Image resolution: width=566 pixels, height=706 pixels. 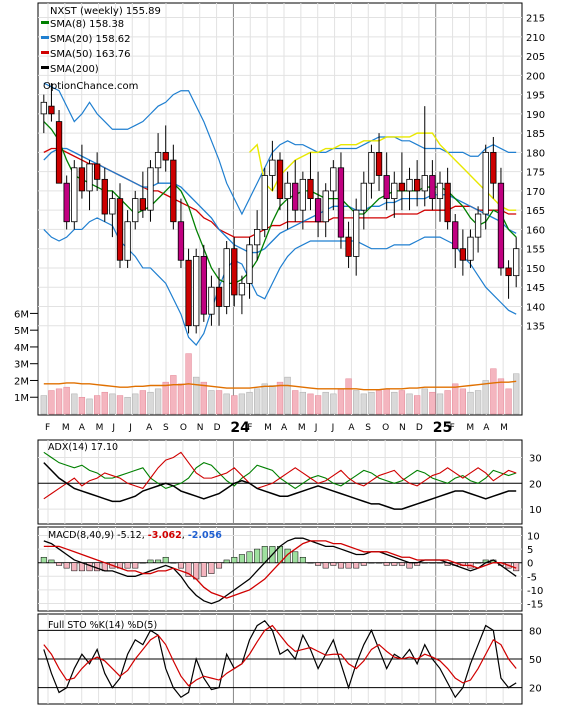 I want to click on x-tick-label: D, so click(x=419, y=428).